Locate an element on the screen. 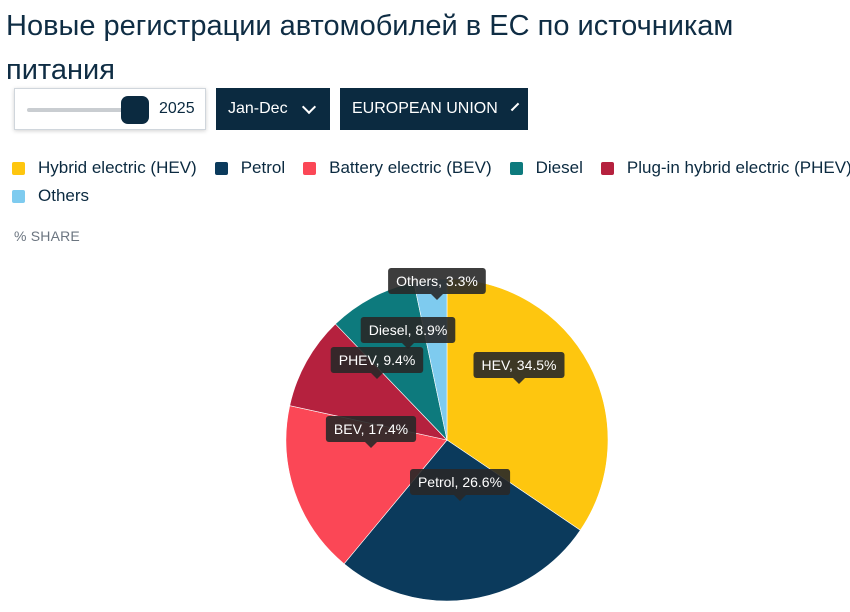 The image size is (850, 612). year-value: 2025 is located at coordinates (177, 108).